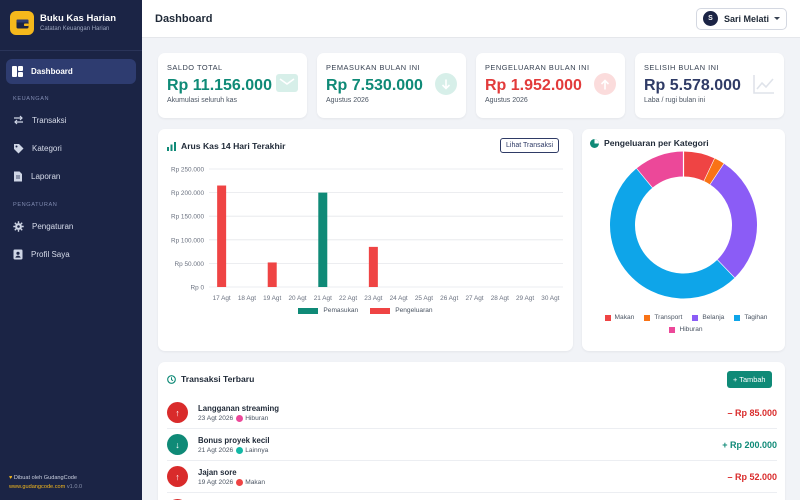 The width and height of the screenshot is (800, 500). Describe the element at coordinates (216, 482) in the screenshot. I see `transaction-date: 19 Agt 2026` at that location.